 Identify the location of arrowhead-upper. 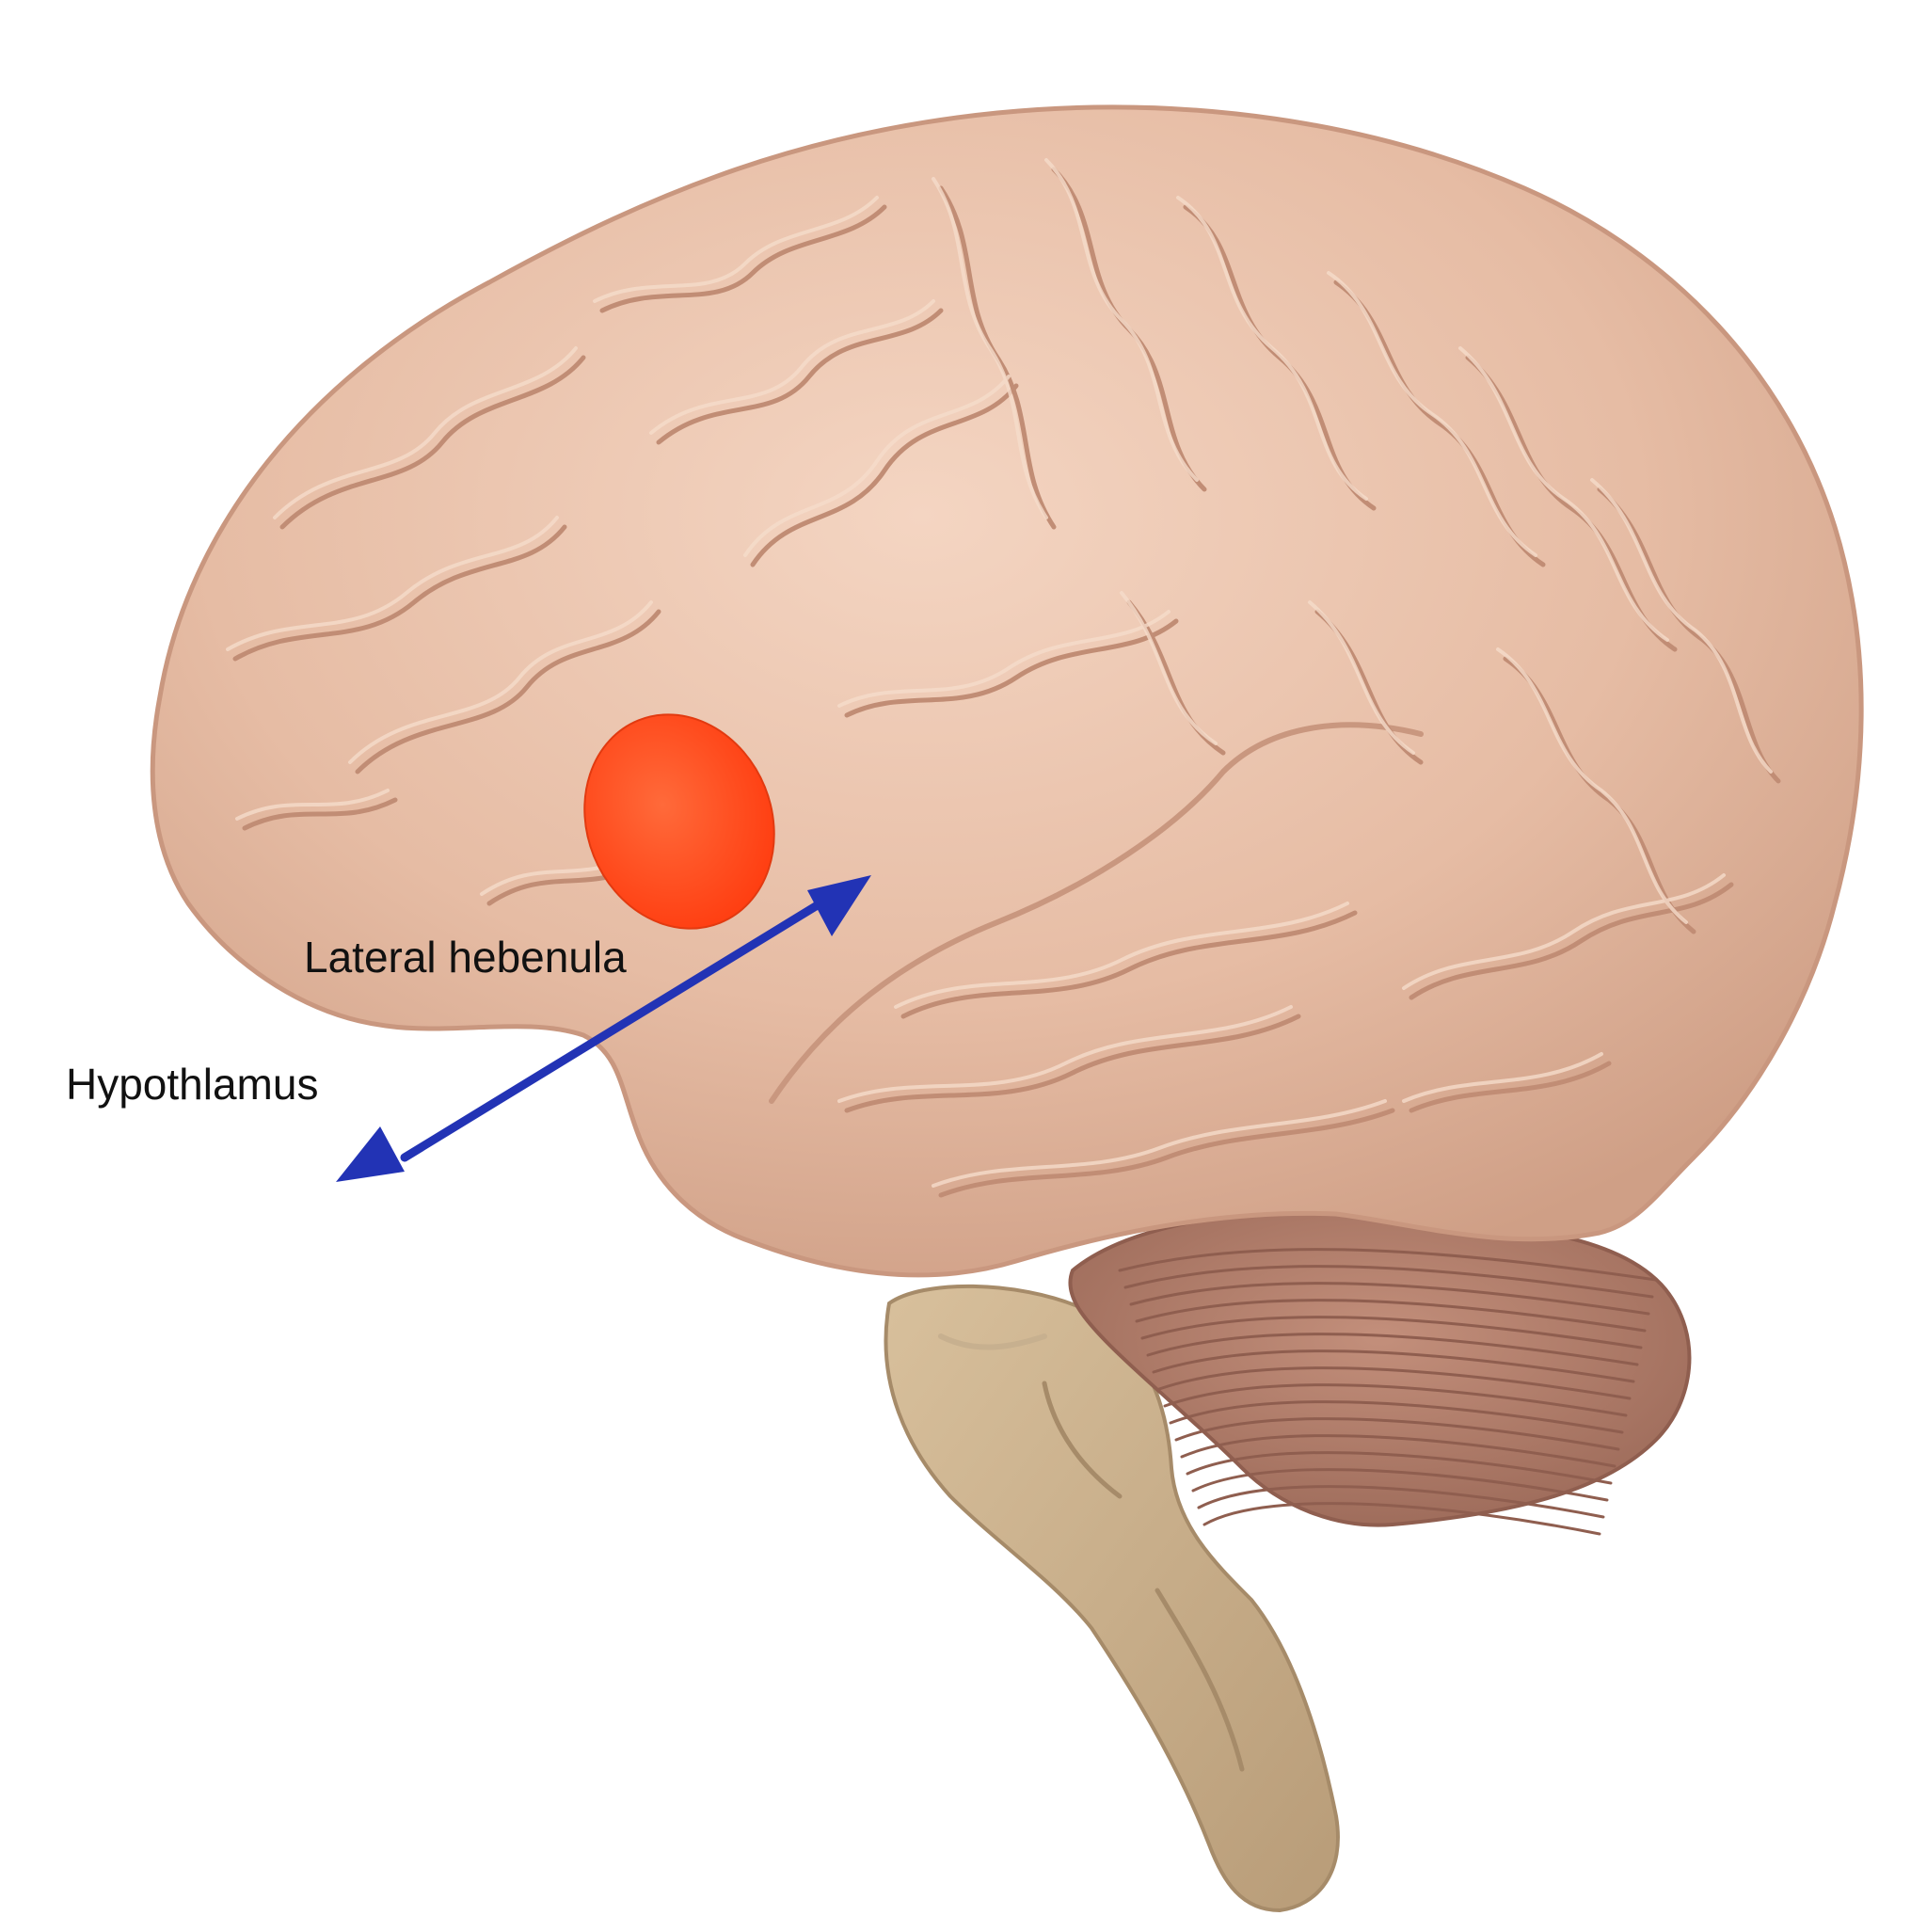
(839, 905).